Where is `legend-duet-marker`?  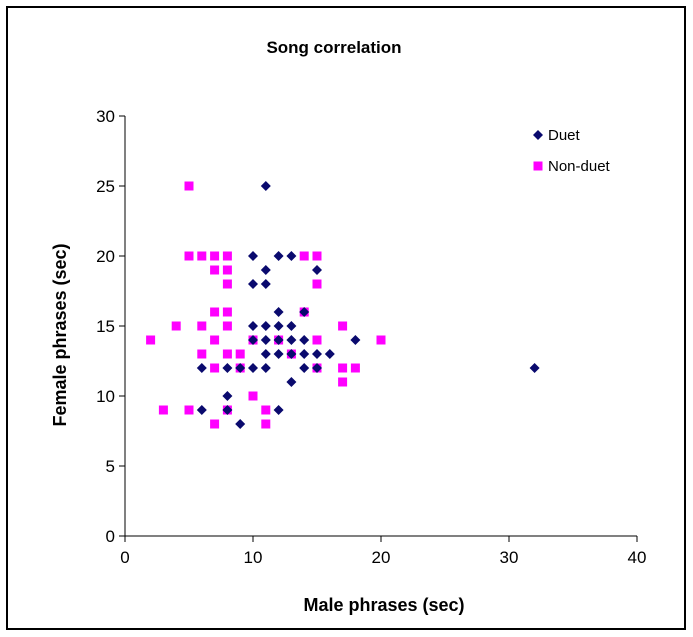
legend-duet-marker is located at coordinates (538, 135).